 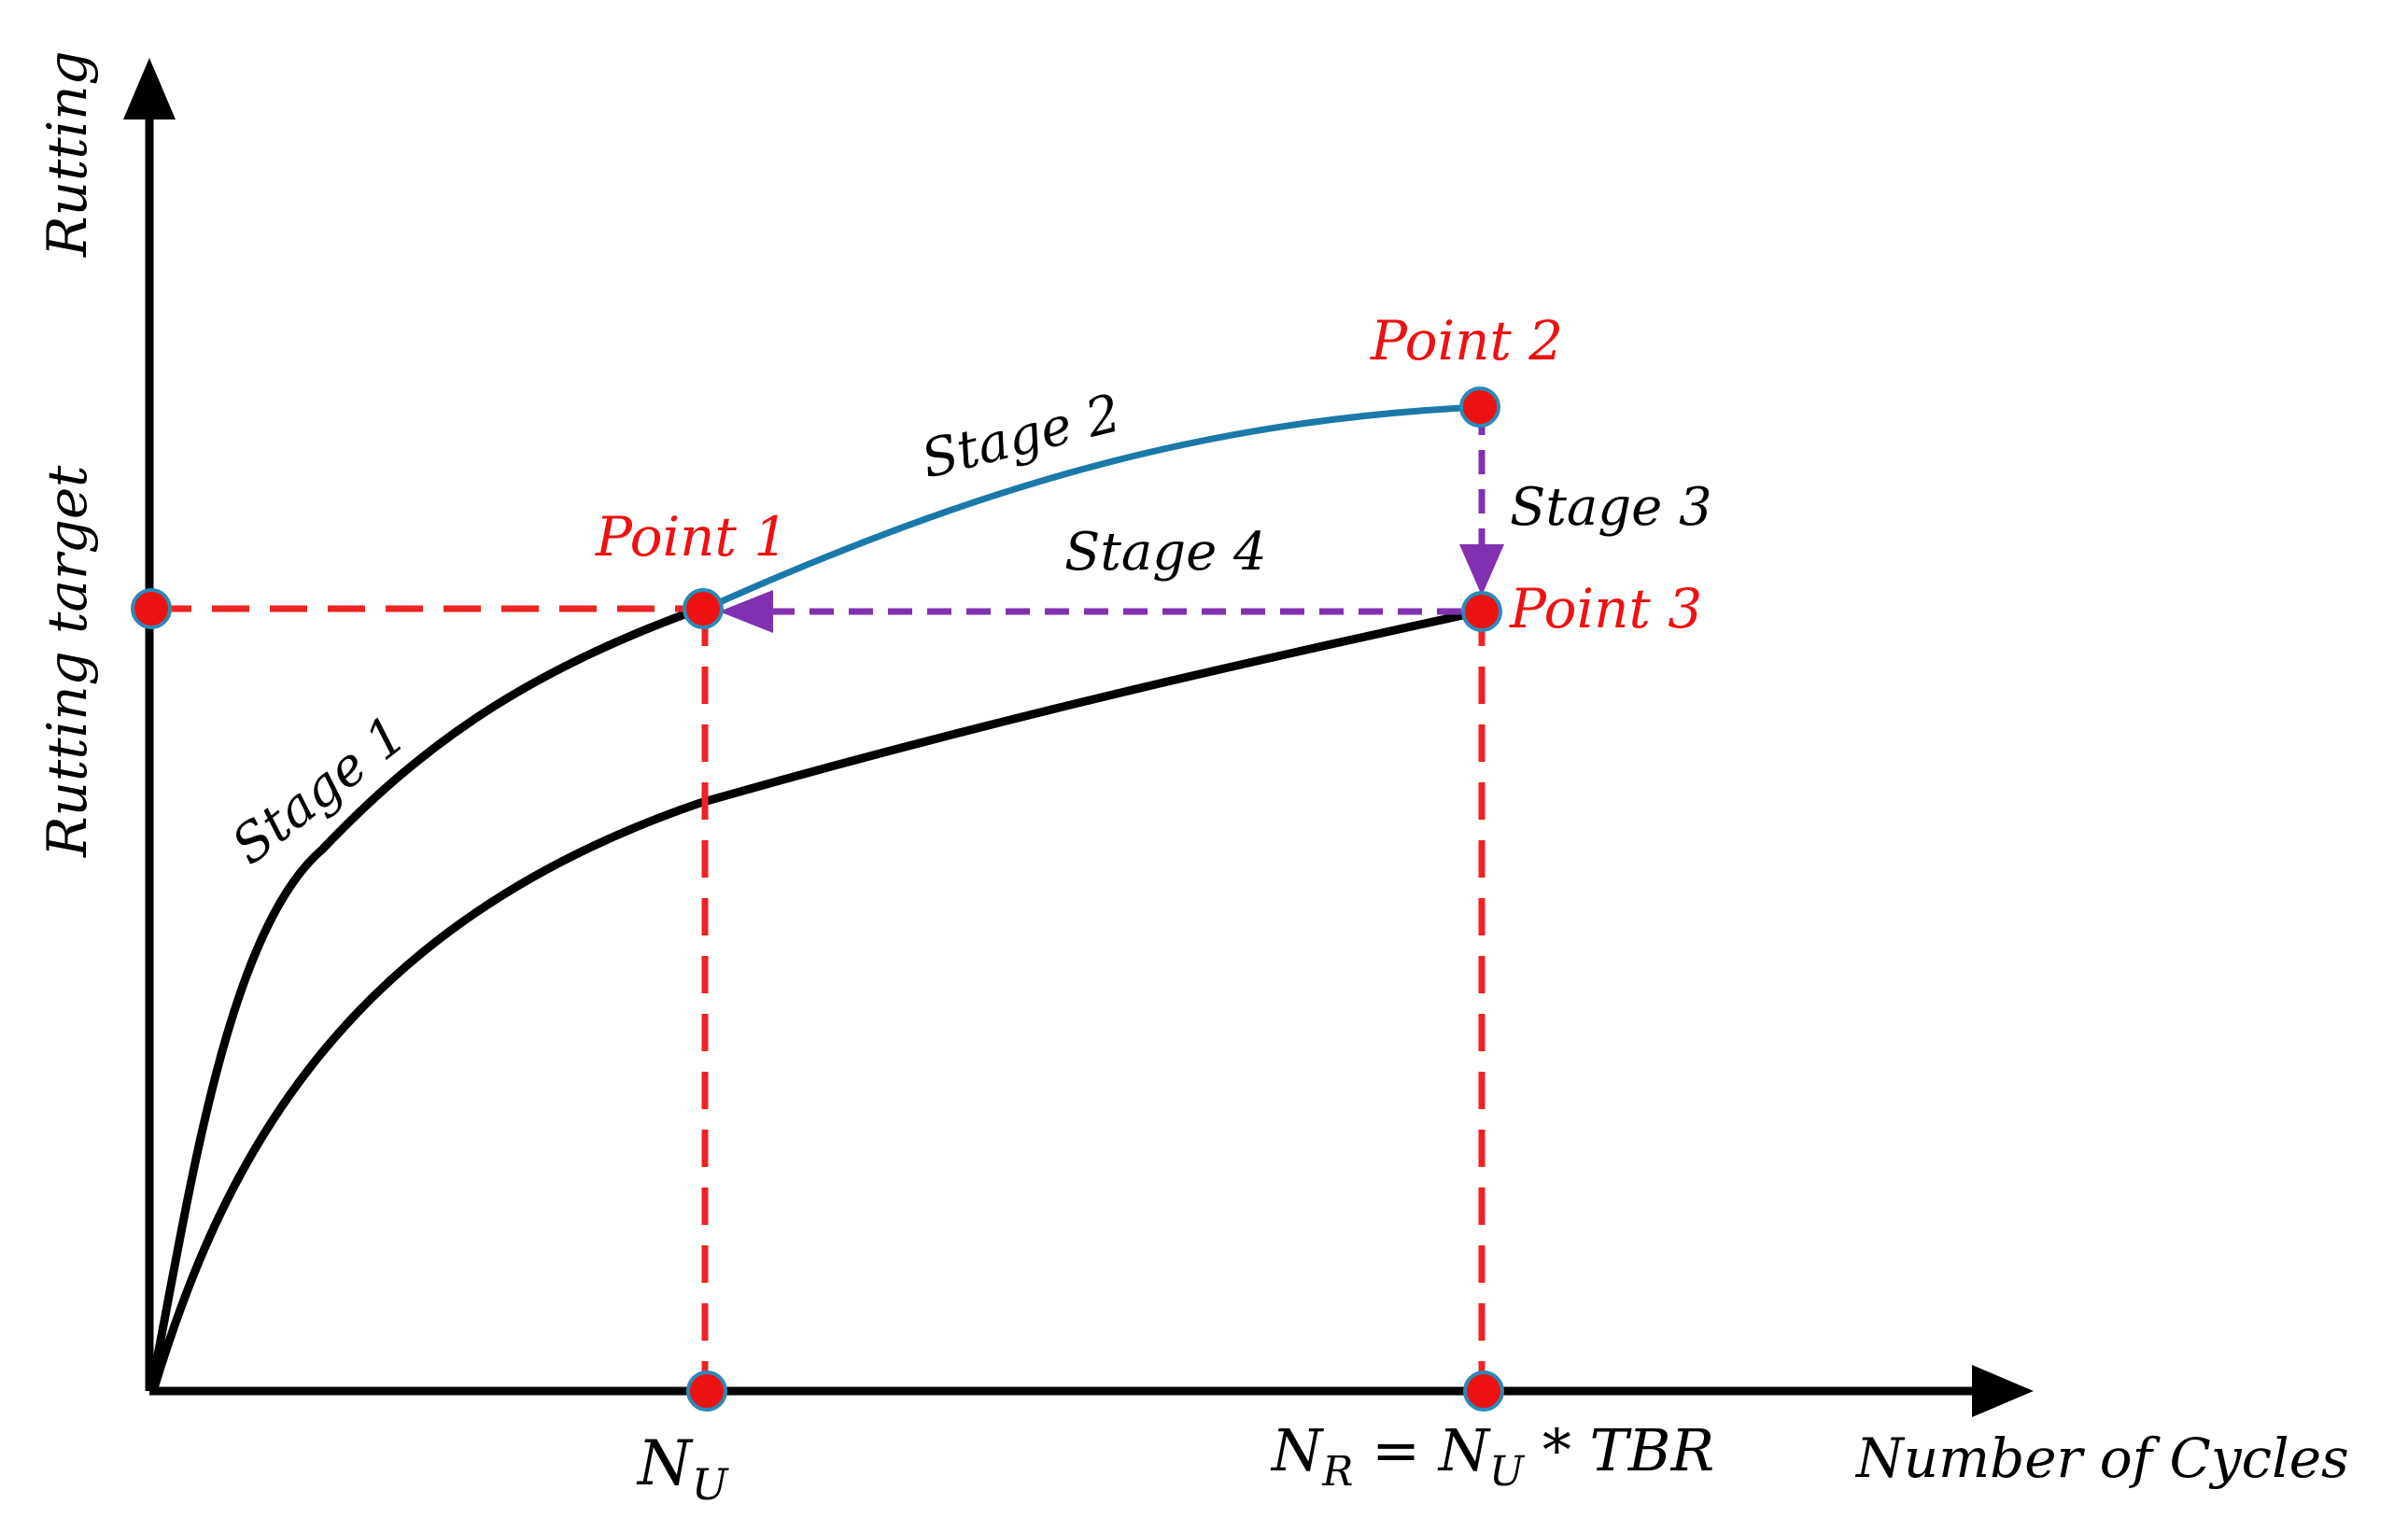 I want to click on point2-marker, so click(x=1480, y=408).